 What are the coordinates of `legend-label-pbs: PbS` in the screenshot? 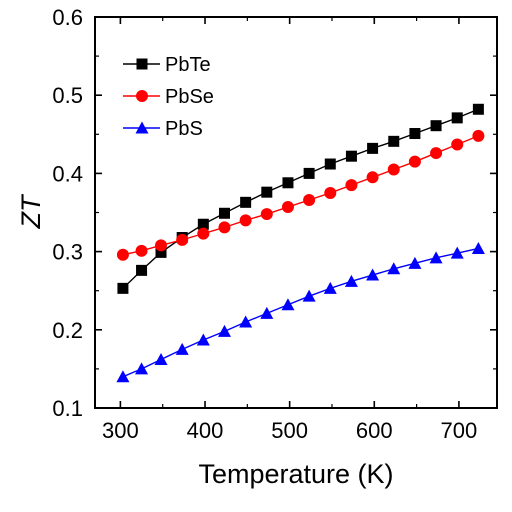 It's located at (184, 129).